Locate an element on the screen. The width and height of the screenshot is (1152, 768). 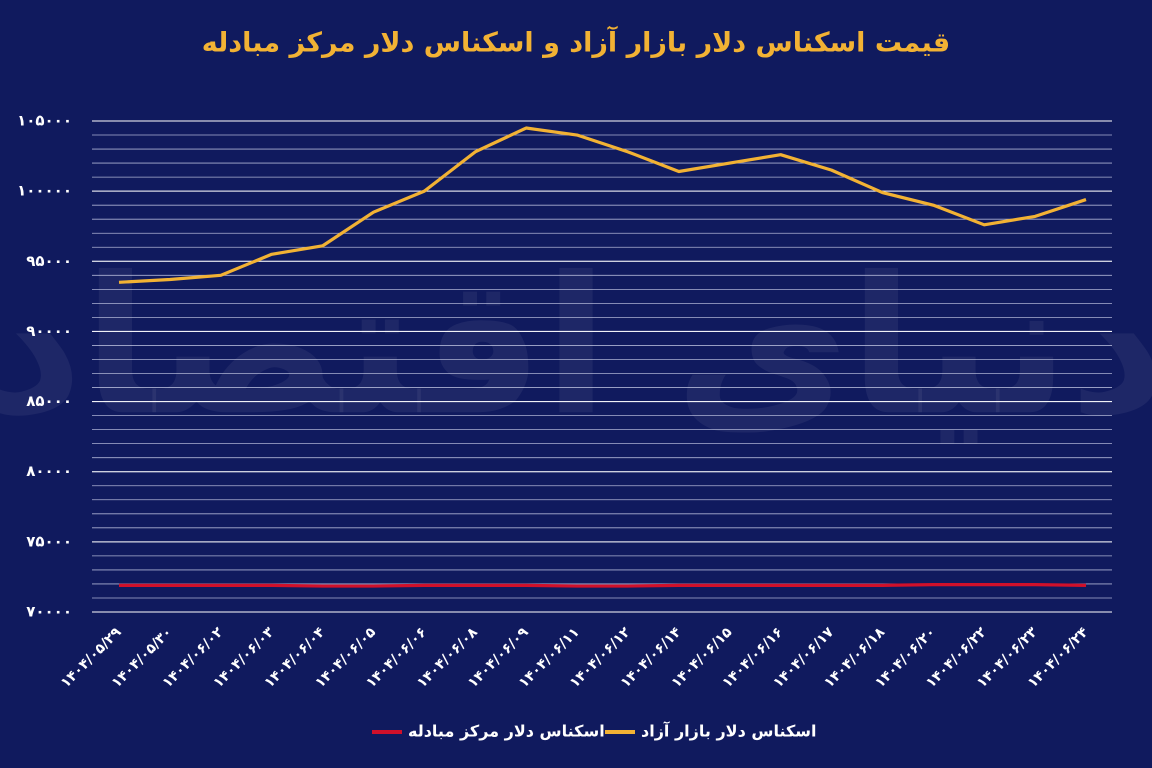
legend-item: اسکناس دلار مرکز مبادله is located at coordinates (488, 731).